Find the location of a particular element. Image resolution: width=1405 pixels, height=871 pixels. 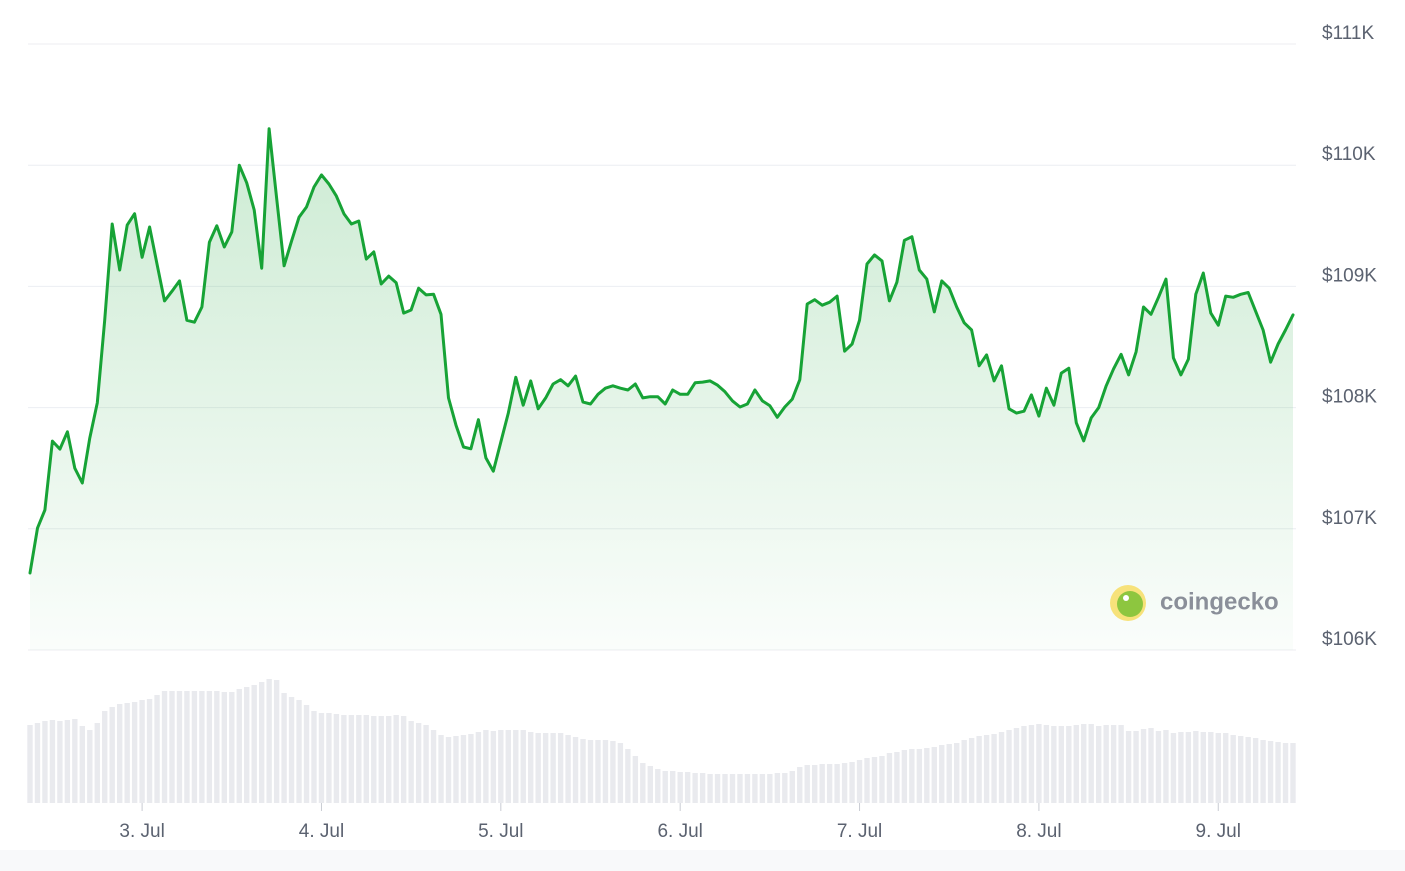

logo-eye is located at coordinates (1126, 598).